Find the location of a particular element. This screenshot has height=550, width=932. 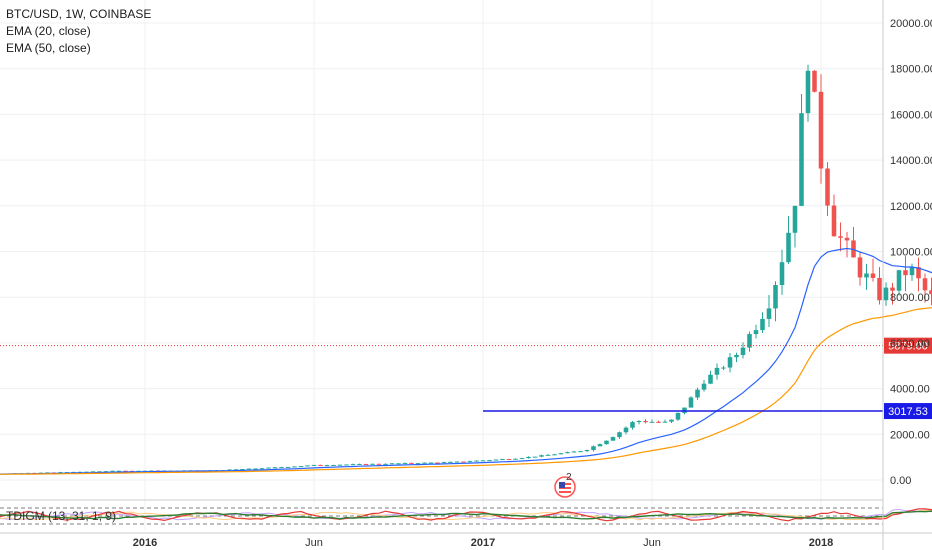

sub-signal-line is located at coordinates (466, 515).